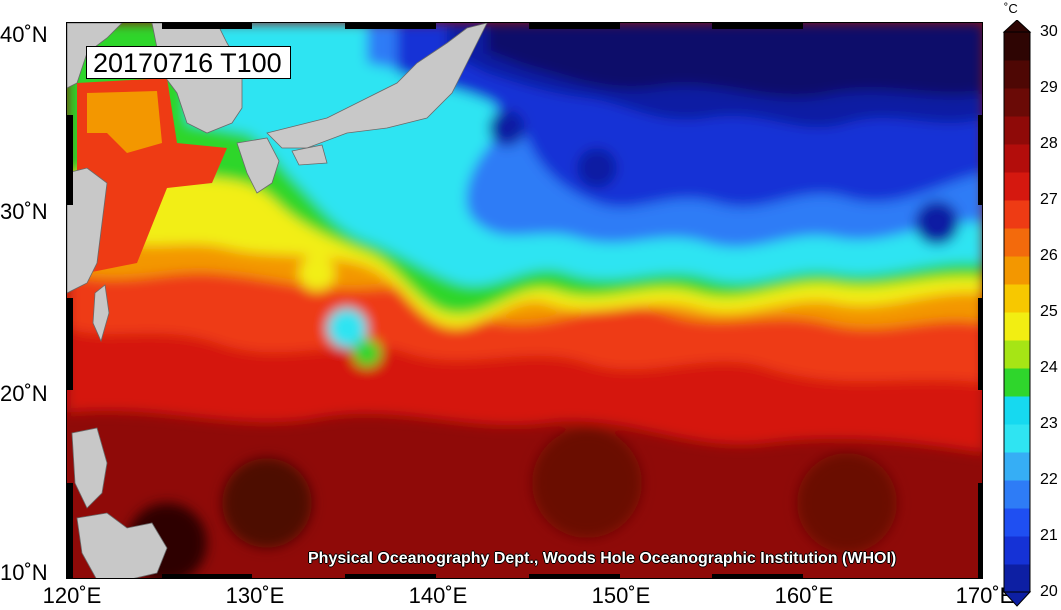 This screenshot has width=1061, height=610. I want to click on land-philippines-south, so click(122, 545).